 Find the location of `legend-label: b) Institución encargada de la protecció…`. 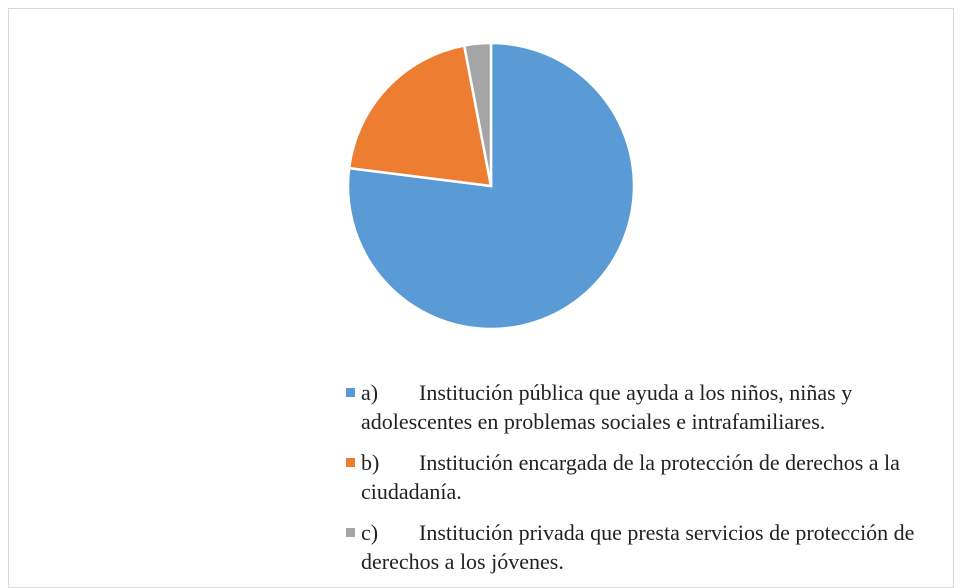

legend-label: b) Institución encargada de la protecció… is located at coordinates (633, 477).